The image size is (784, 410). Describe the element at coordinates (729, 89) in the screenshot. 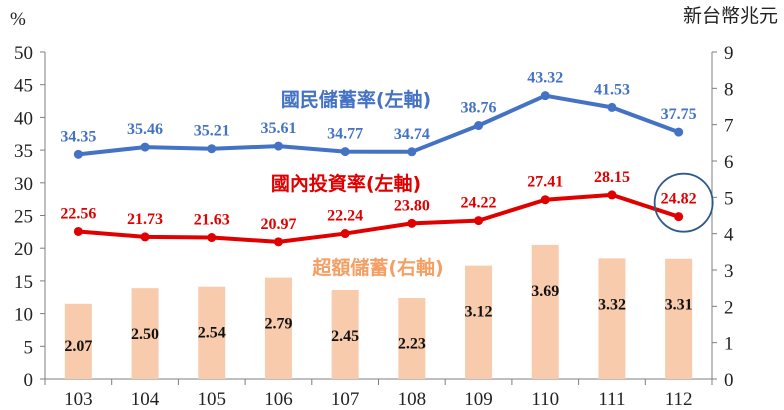

I see `right-tick-label: 8` at that location.